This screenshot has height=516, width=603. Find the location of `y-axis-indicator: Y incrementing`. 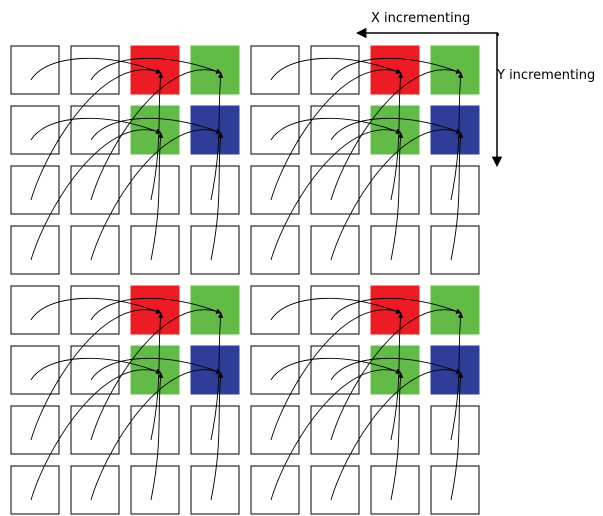

y-axis-indicator: Y incrementing is located at coordinates (543, 100).